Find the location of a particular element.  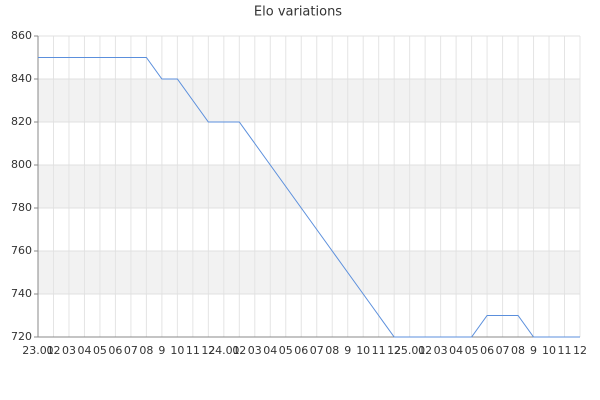

chart-title: Elo variations is located at coordinates (298, 12).